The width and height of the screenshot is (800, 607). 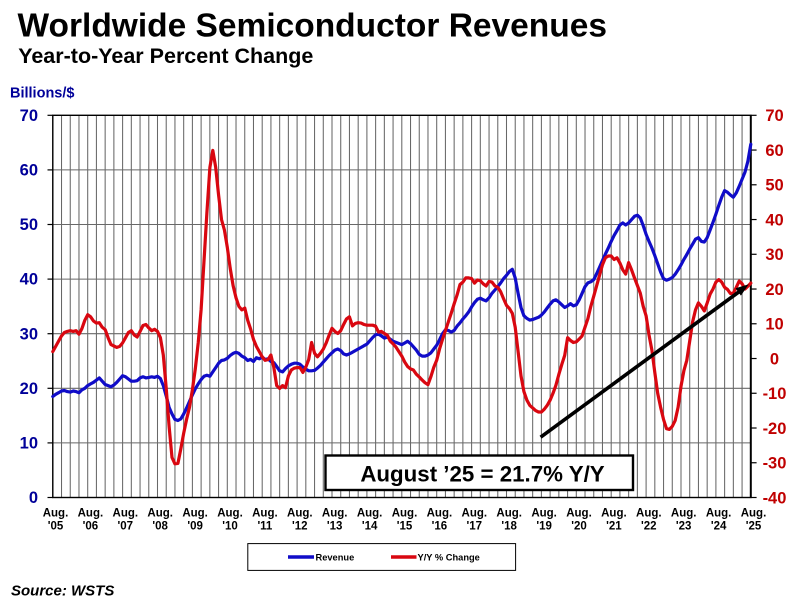 I want to click on svg-text:Aug.'20: Aug. '20, so click(x=579, y=519).